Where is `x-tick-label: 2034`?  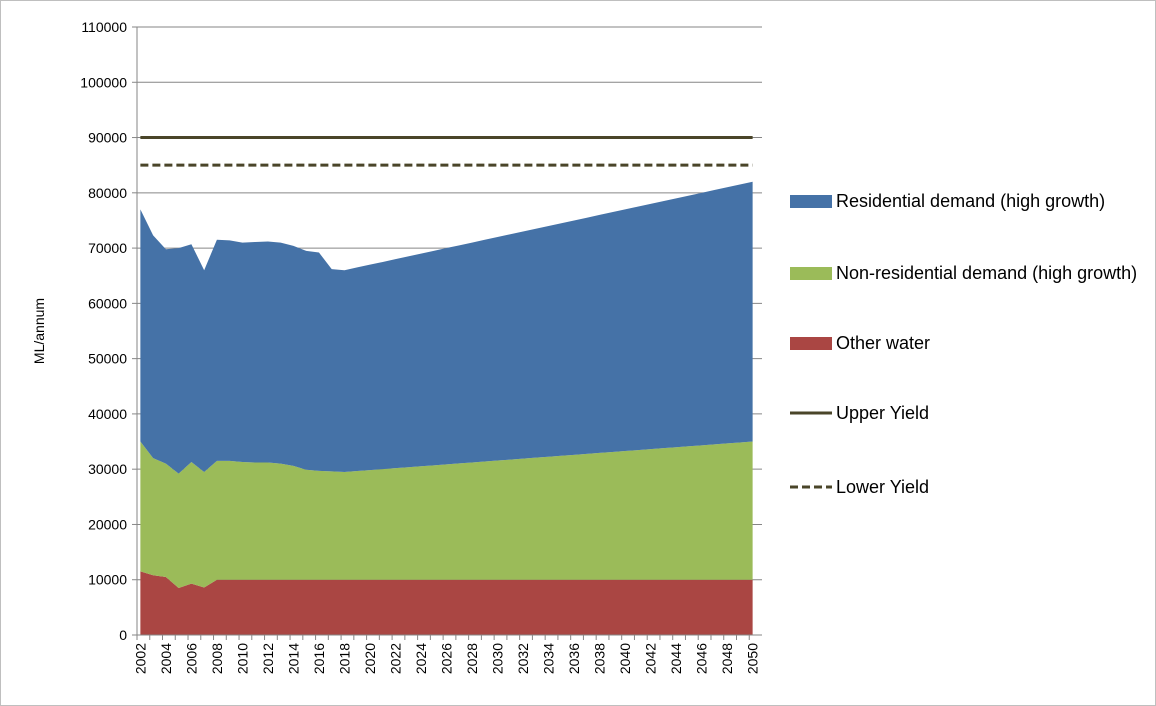
x-tick-label: 2034 is located at coordinates (549, 658).